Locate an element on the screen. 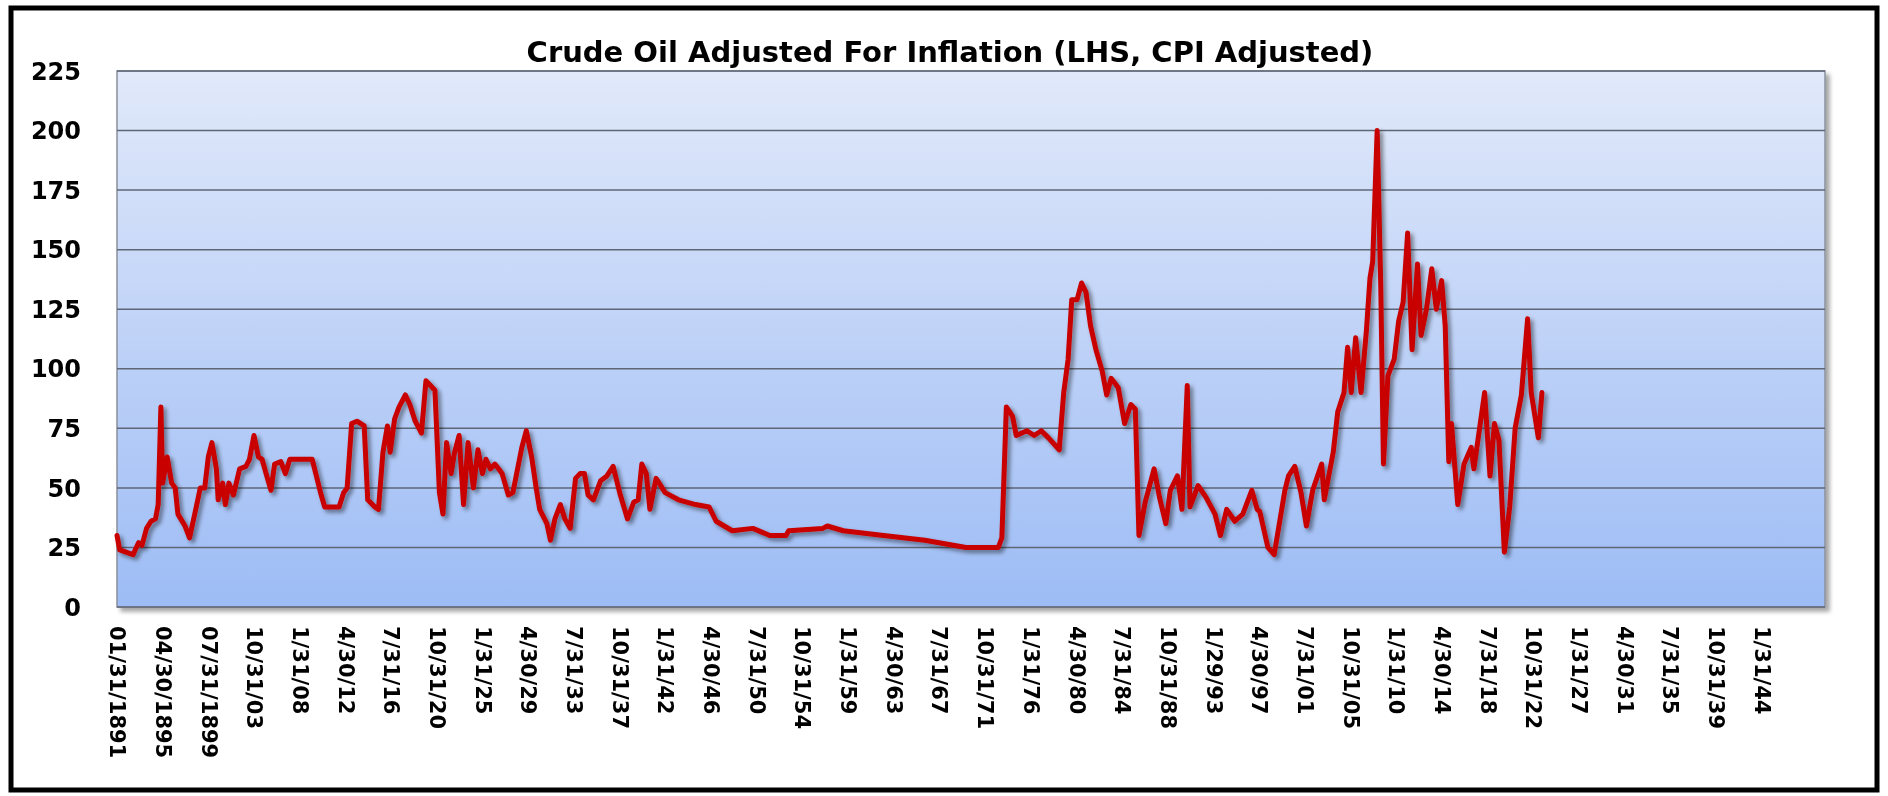  x-tick-label: 1/31/42 is located at coordinates (665, 670).